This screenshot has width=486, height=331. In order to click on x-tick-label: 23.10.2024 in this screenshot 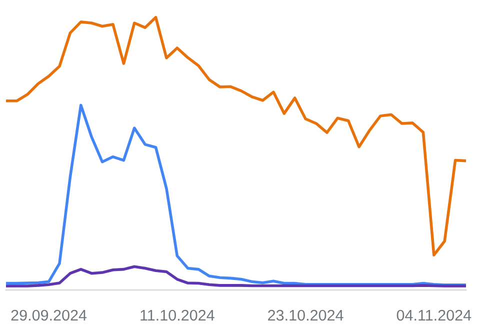, I will do `click(306, 315)`.